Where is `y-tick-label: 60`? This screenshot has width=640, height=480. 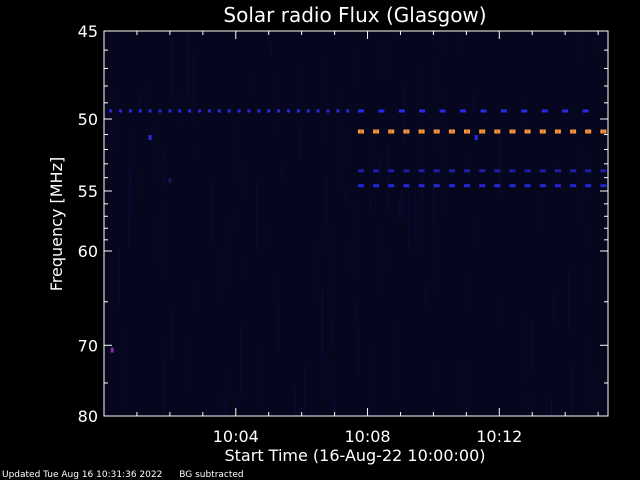
y-tick-label: 60 is located at coordinates (88, 251).